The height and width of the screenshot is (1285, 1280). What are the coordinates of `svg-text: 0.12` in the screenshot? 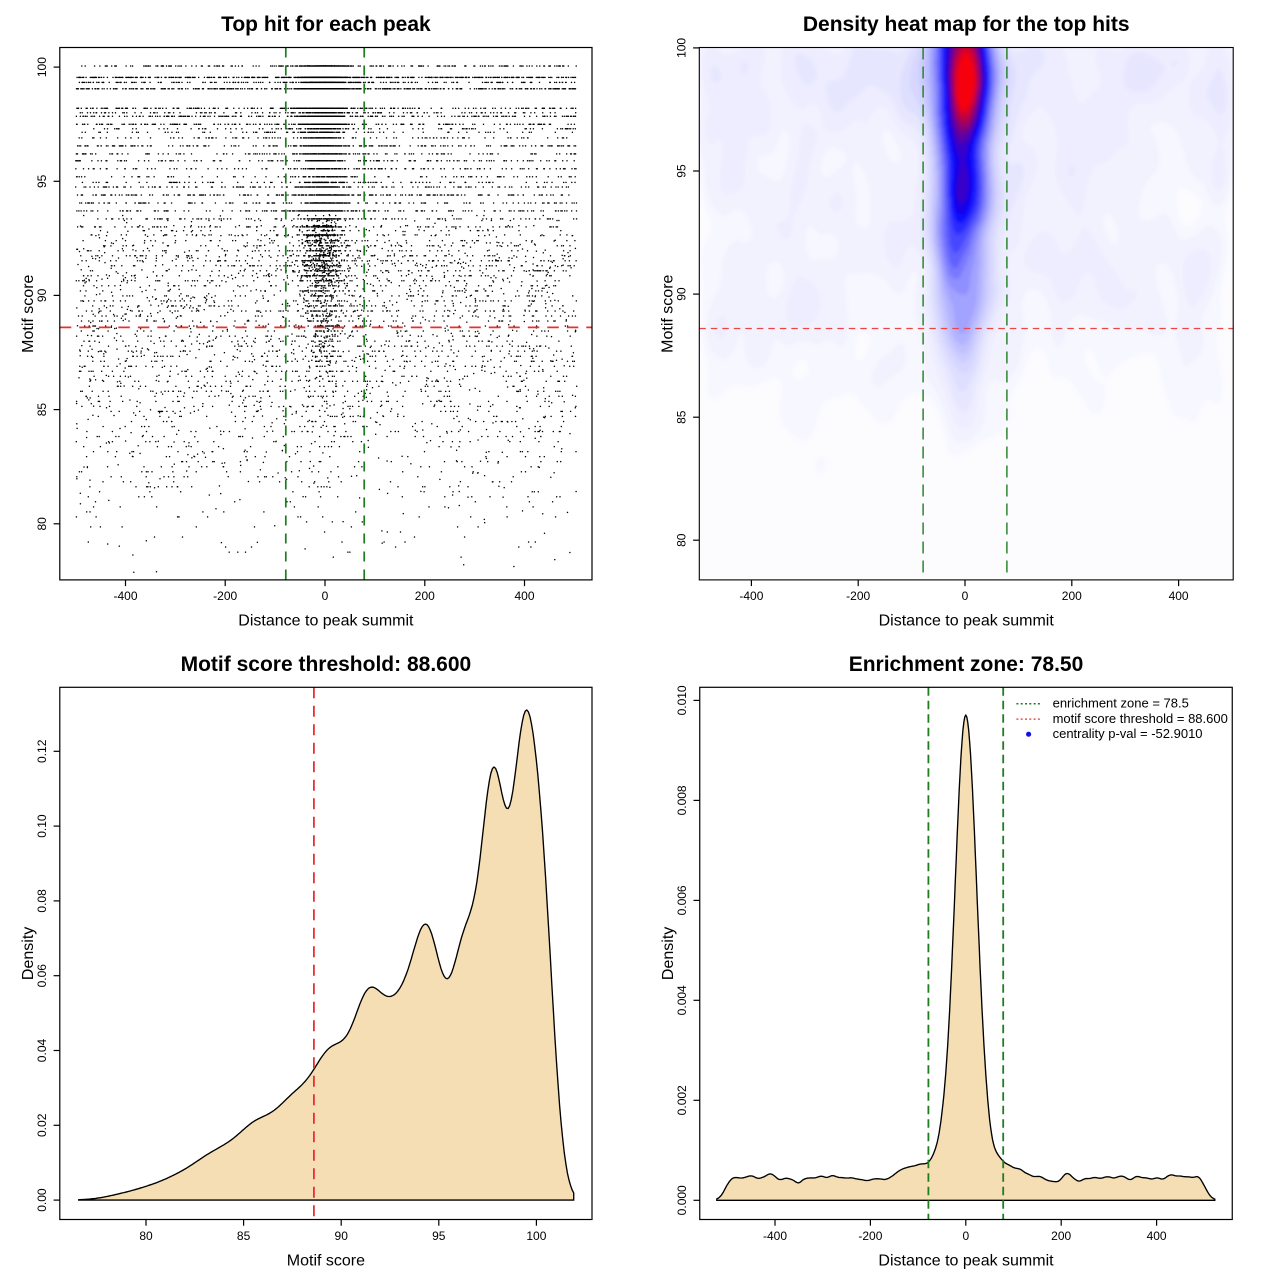 It's located at (42, 751).